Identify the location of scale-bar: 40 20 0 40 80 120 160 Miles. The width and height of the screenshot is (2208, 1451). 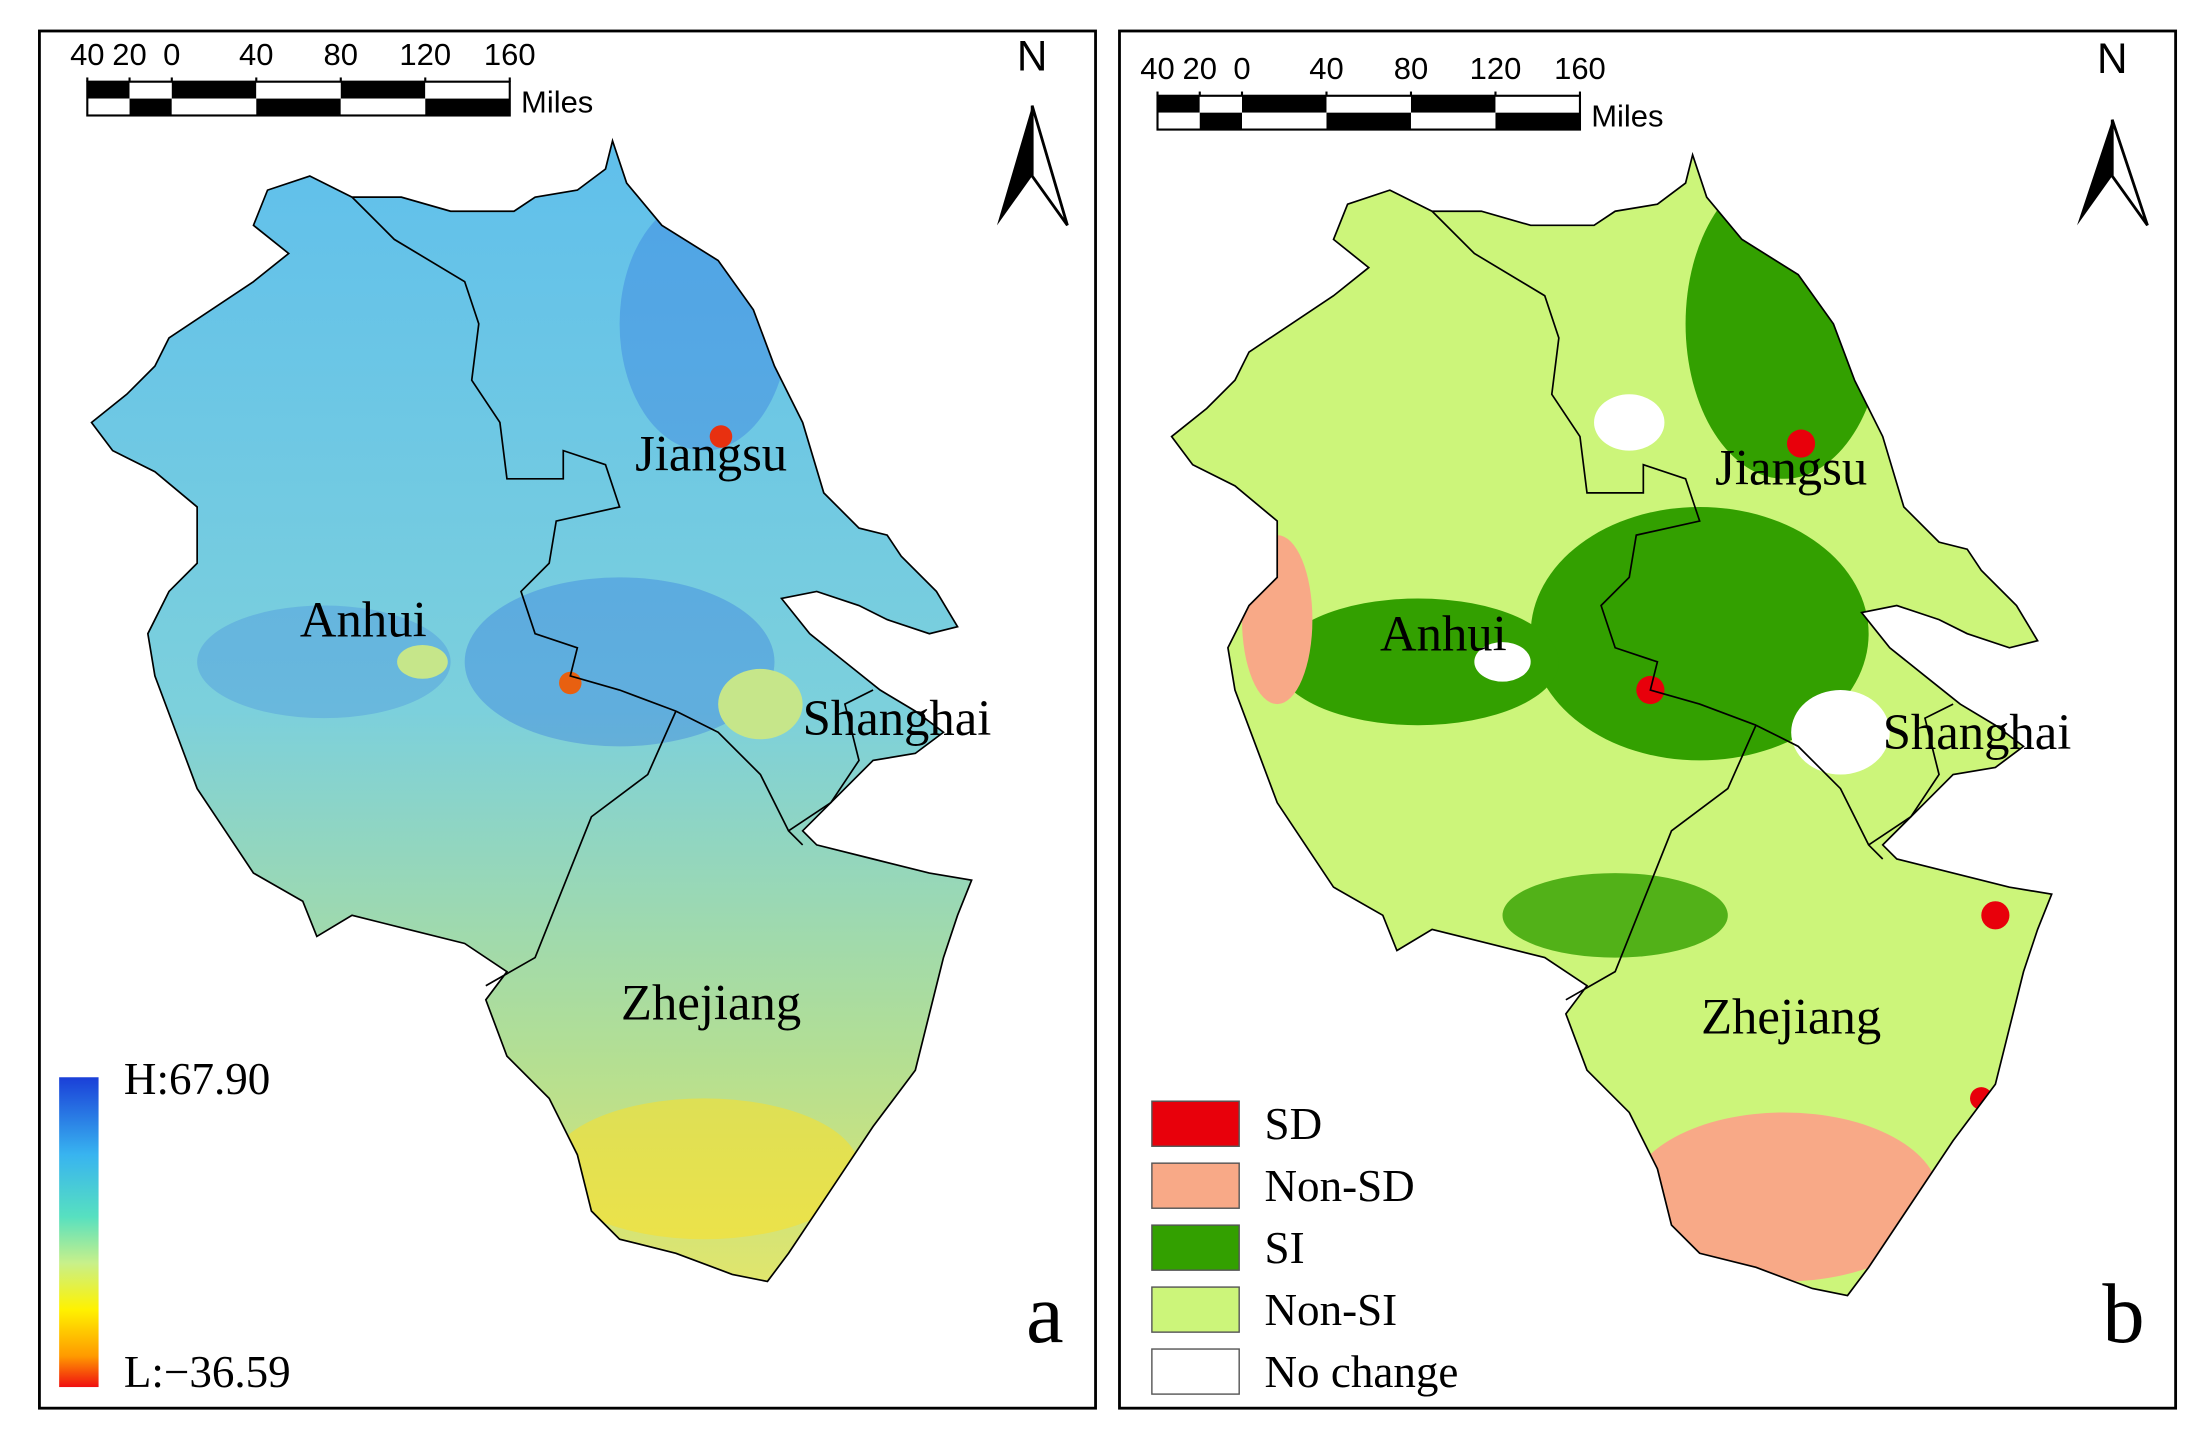
(1401, 92).